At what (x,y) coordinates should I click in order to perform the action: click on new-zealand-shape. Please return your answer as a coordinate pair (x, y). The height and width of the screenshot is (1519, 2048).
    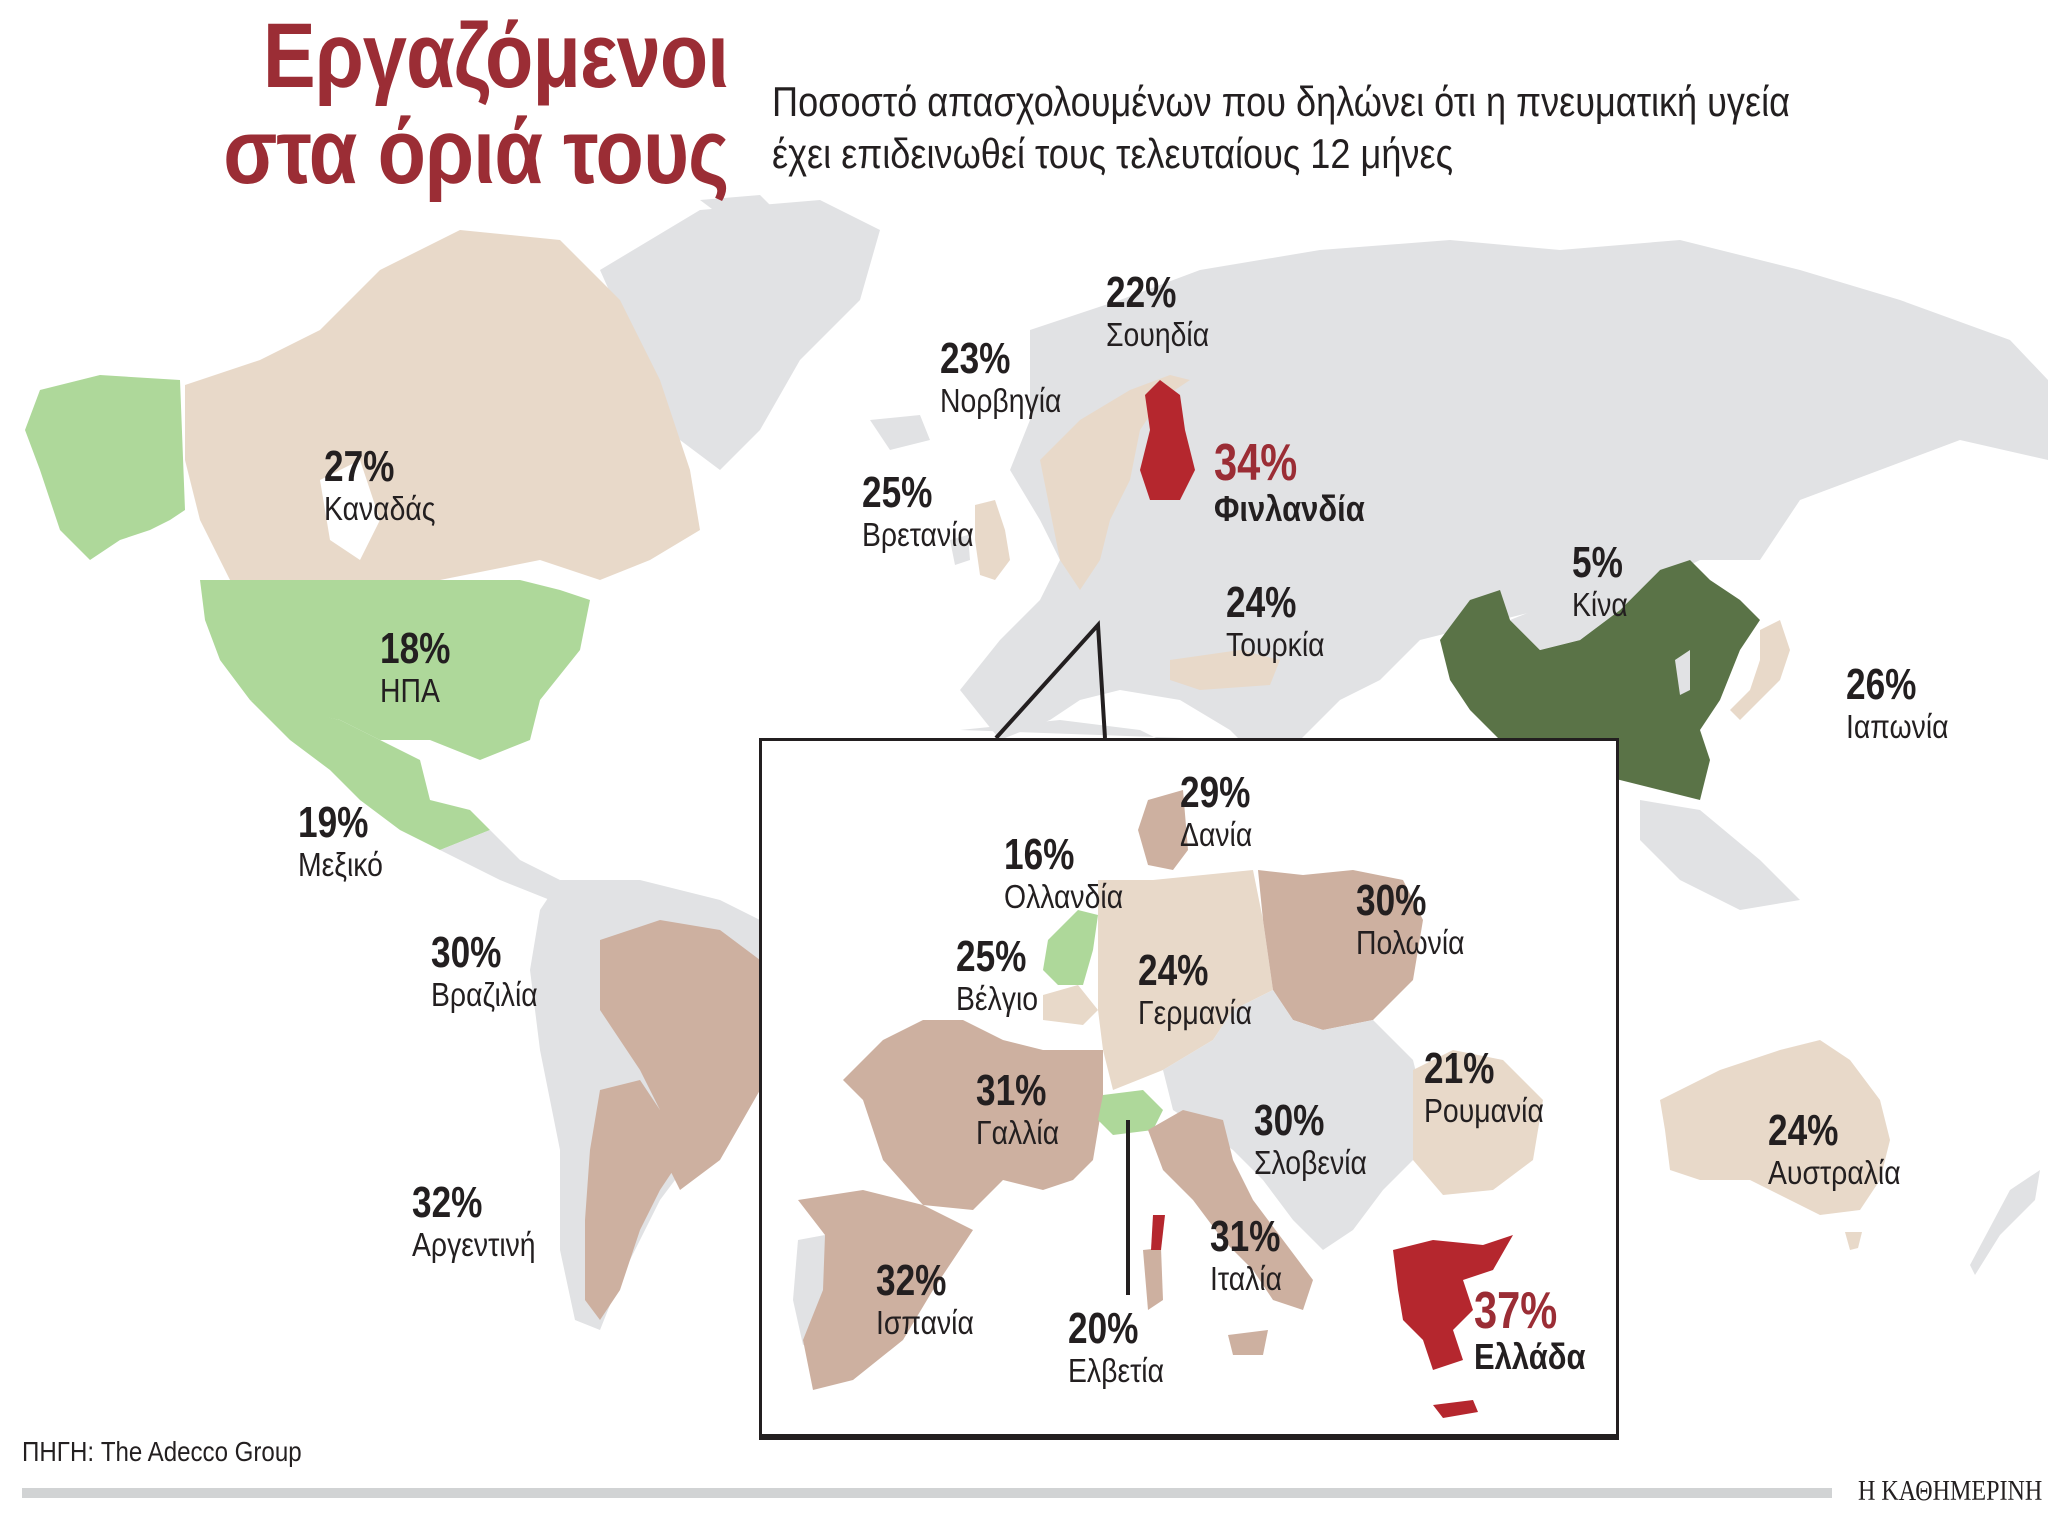
    Looking at the image, I should click on (2005, 1222).